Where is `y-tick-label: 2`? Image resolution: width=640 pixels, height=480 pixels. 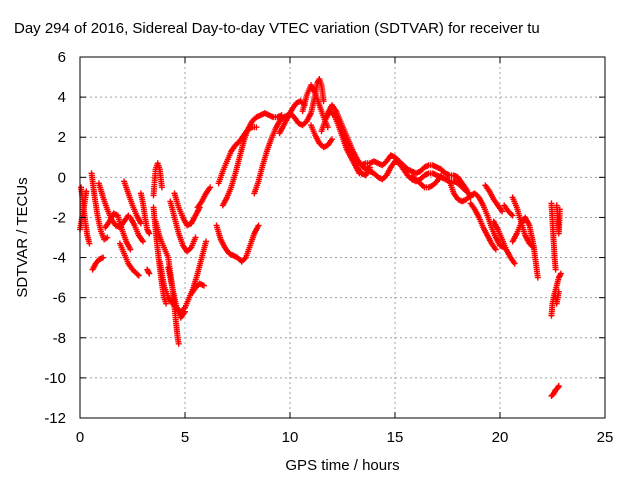
y-tick-label: 2 is located at coordinates (62, 137).